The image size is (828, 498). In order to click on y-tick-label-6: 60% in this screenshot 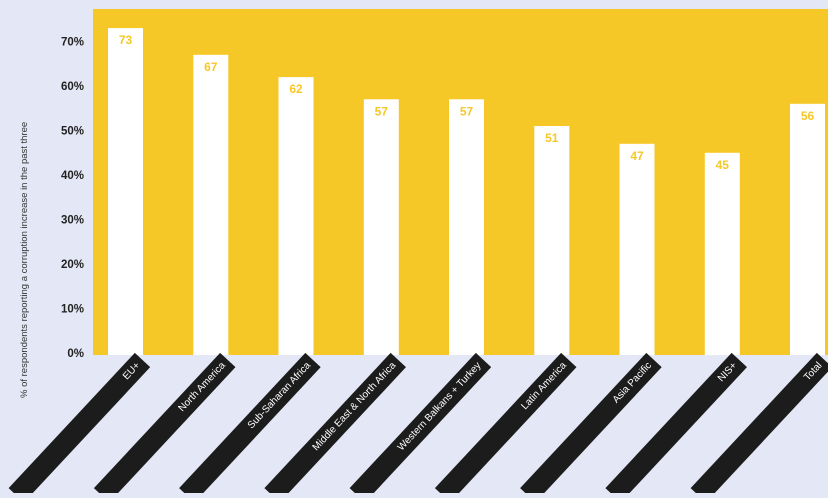, I will do `click(72, 87)`.